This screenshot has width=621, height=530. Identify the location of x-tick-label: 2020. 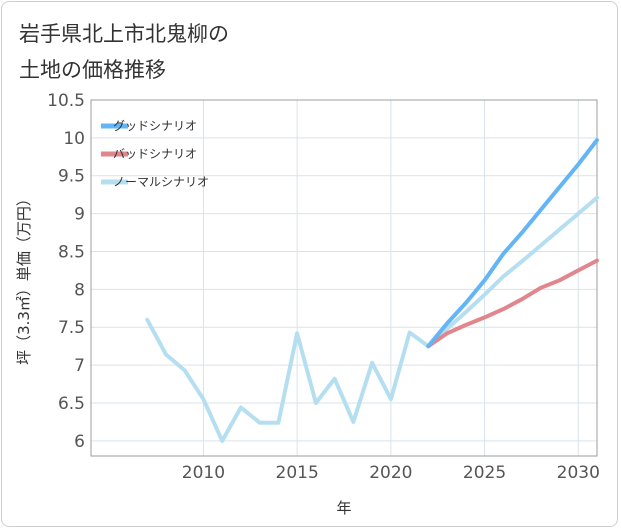
(390, 473).